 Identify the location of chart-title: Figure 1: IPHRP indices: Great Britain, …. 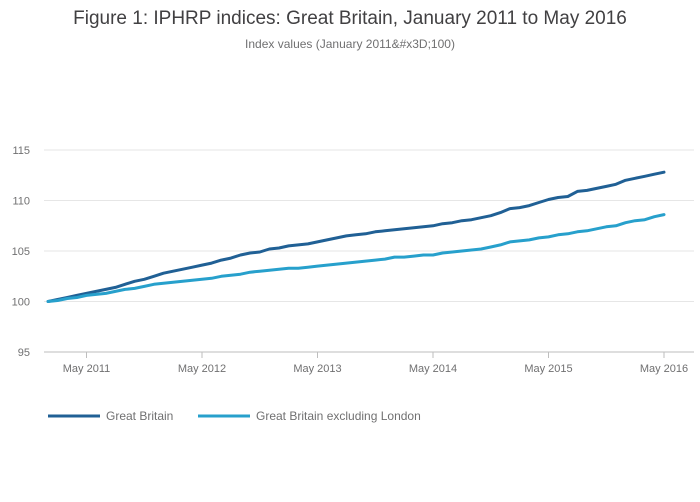
(350, 18).